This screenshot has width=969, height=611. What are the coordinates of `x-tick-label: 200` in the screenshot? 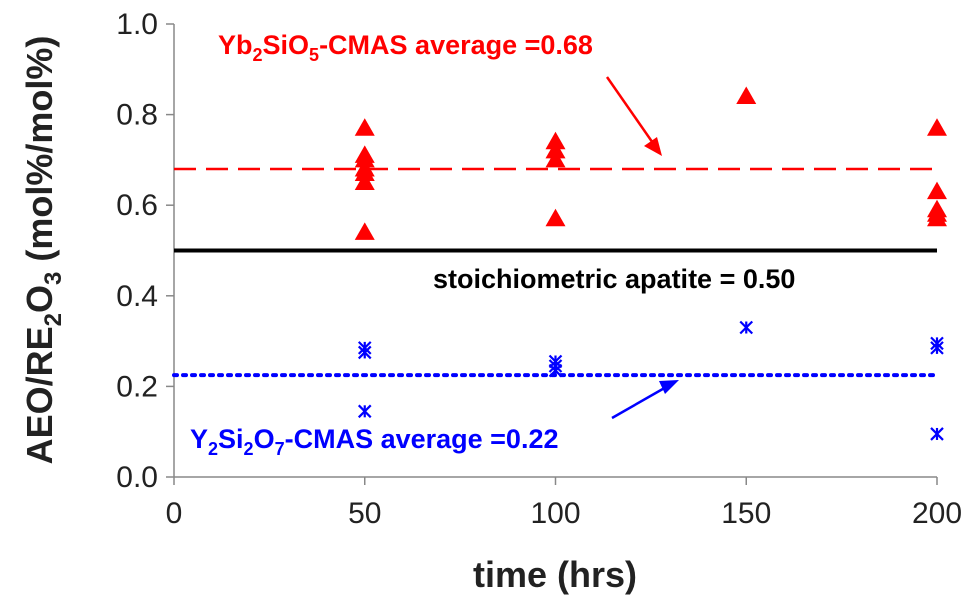 It's located at (937, 513).